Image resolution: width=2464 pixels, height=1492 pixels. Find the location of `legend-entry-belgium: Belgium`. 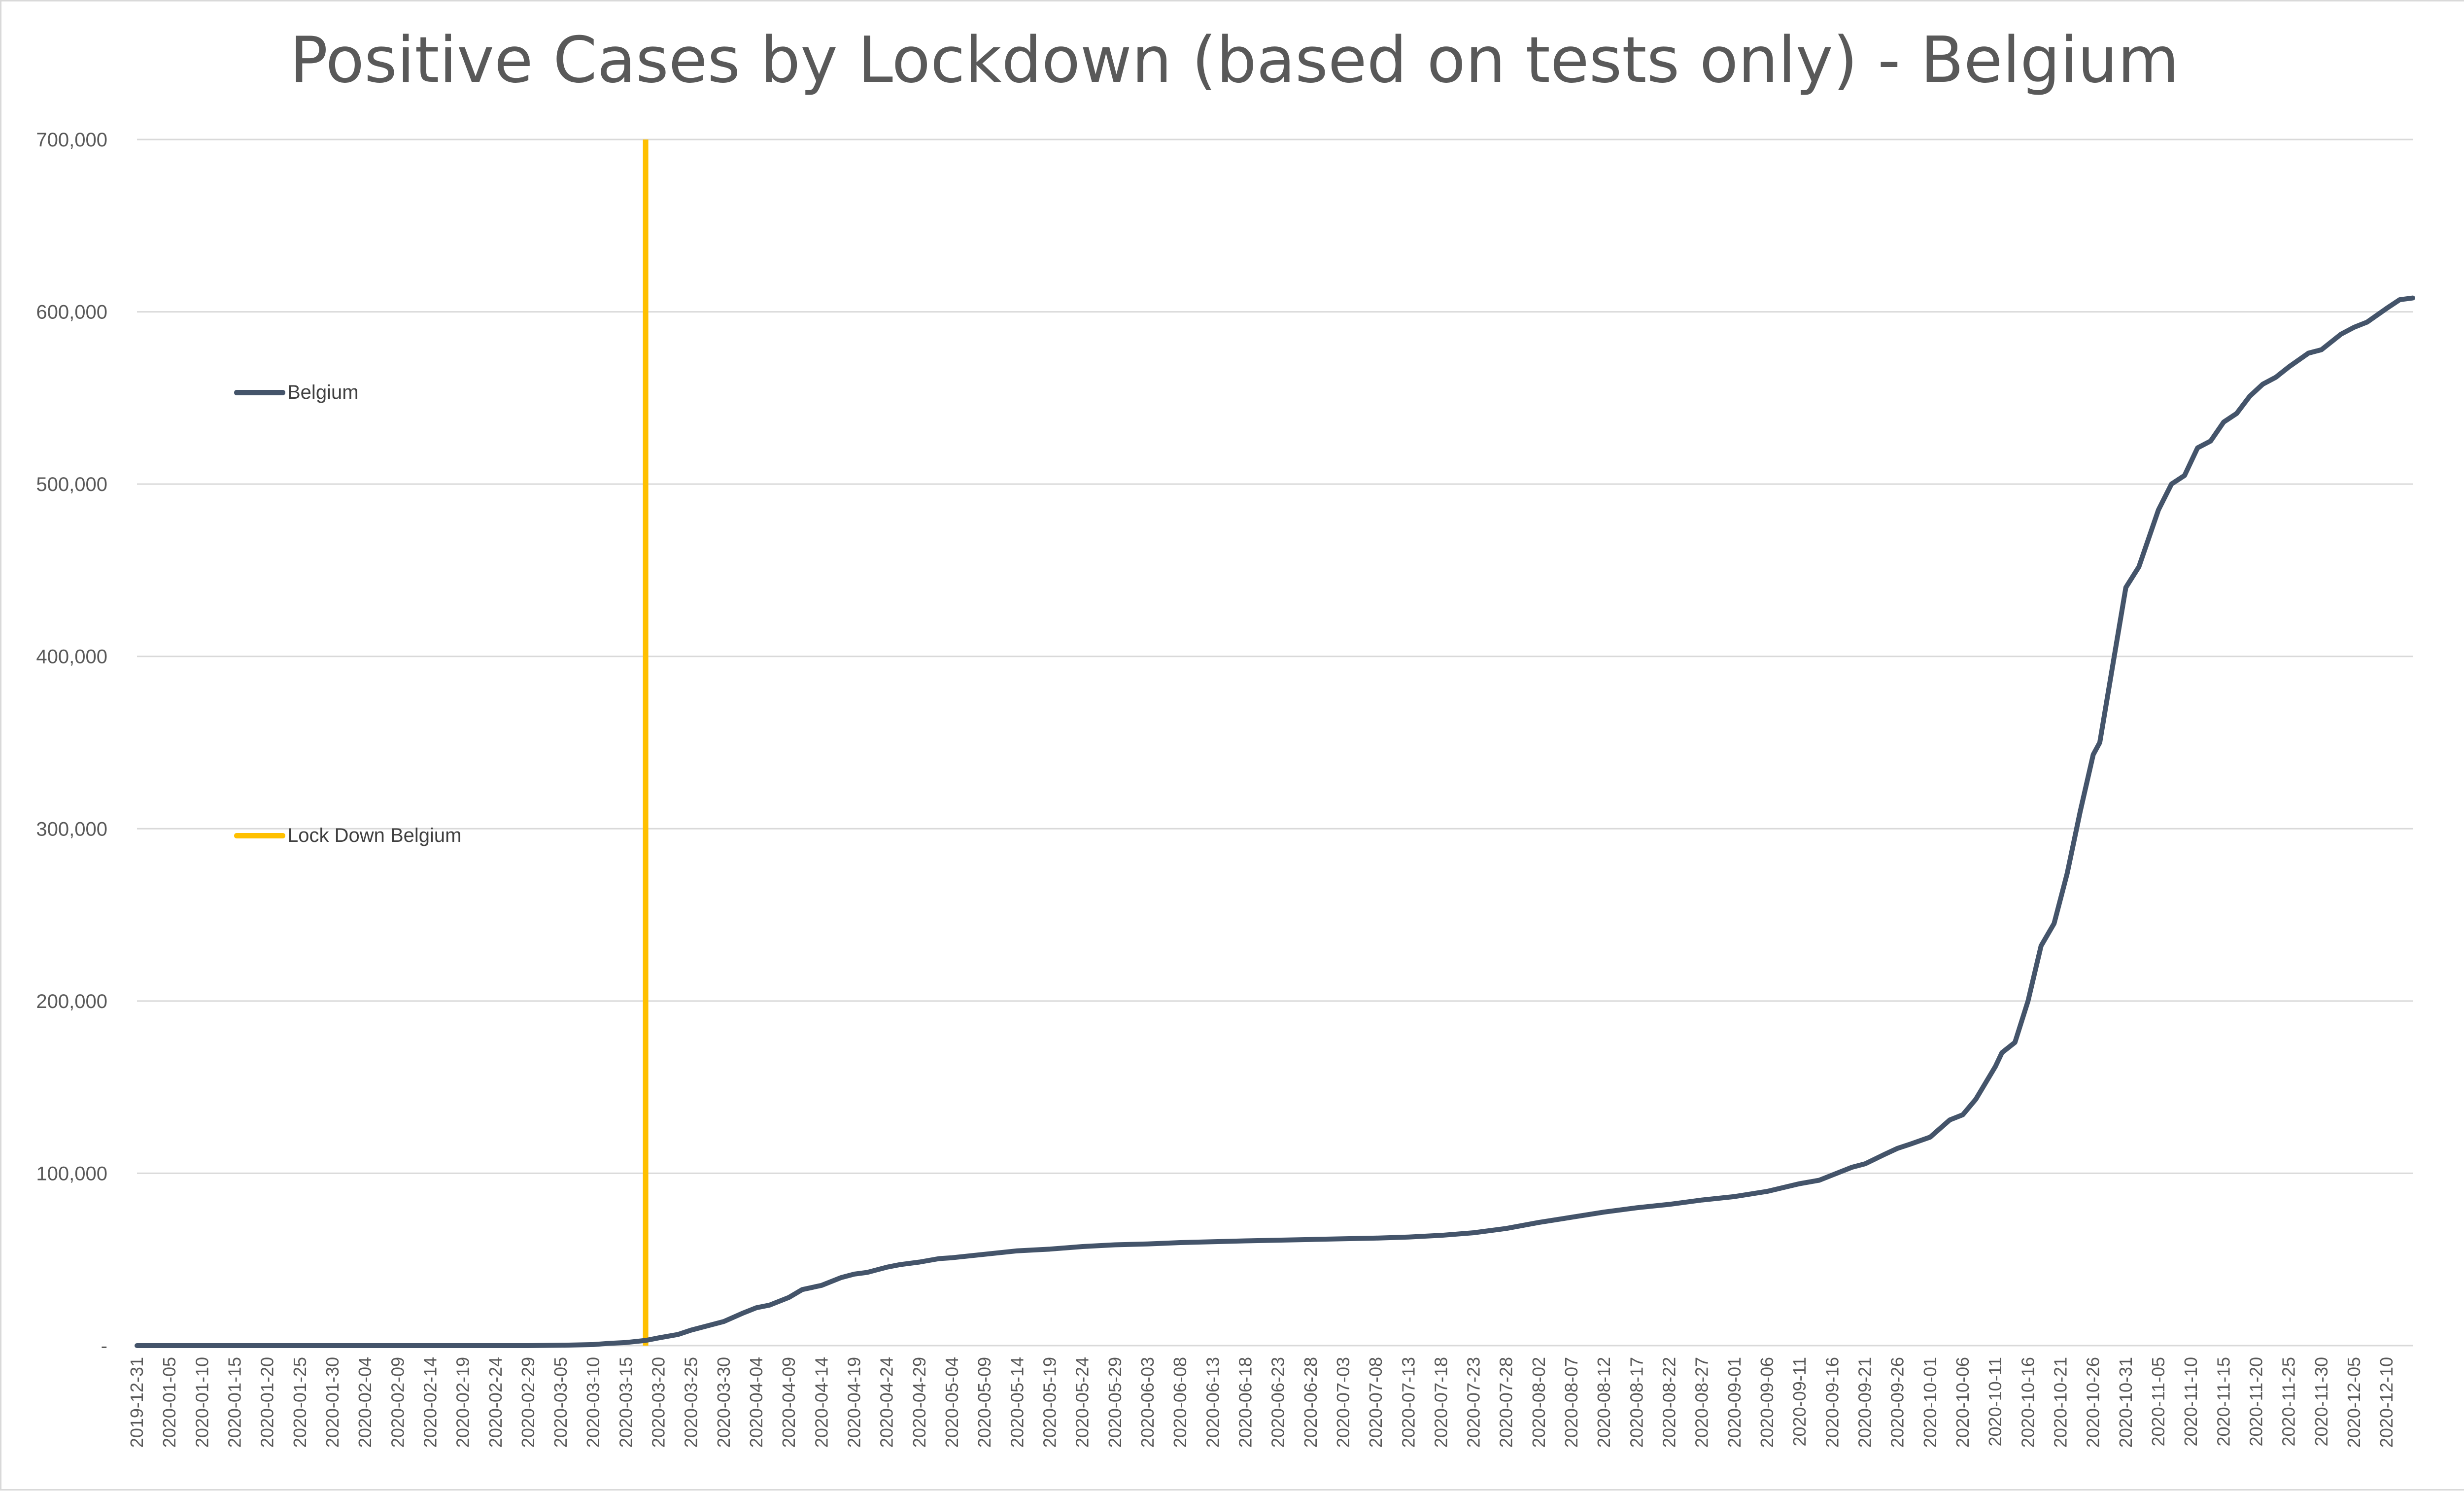

legend-entry-belgium: Belgium is located at coordinates (296, 393).